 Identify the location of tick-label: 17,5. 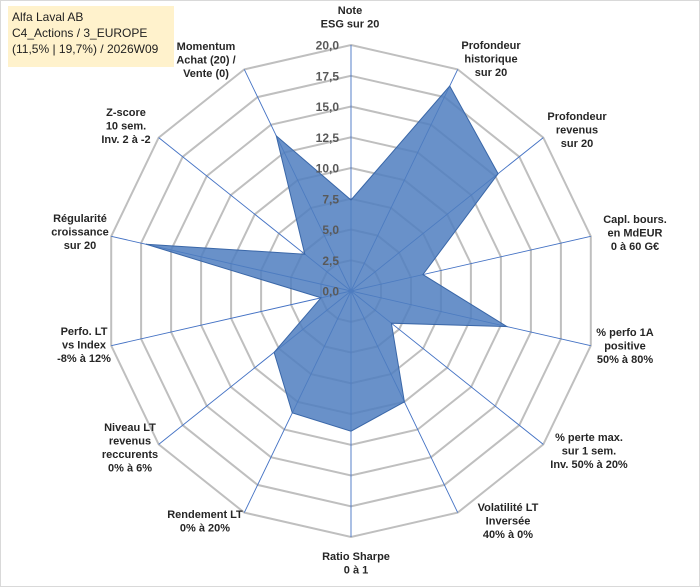
(328, 76).